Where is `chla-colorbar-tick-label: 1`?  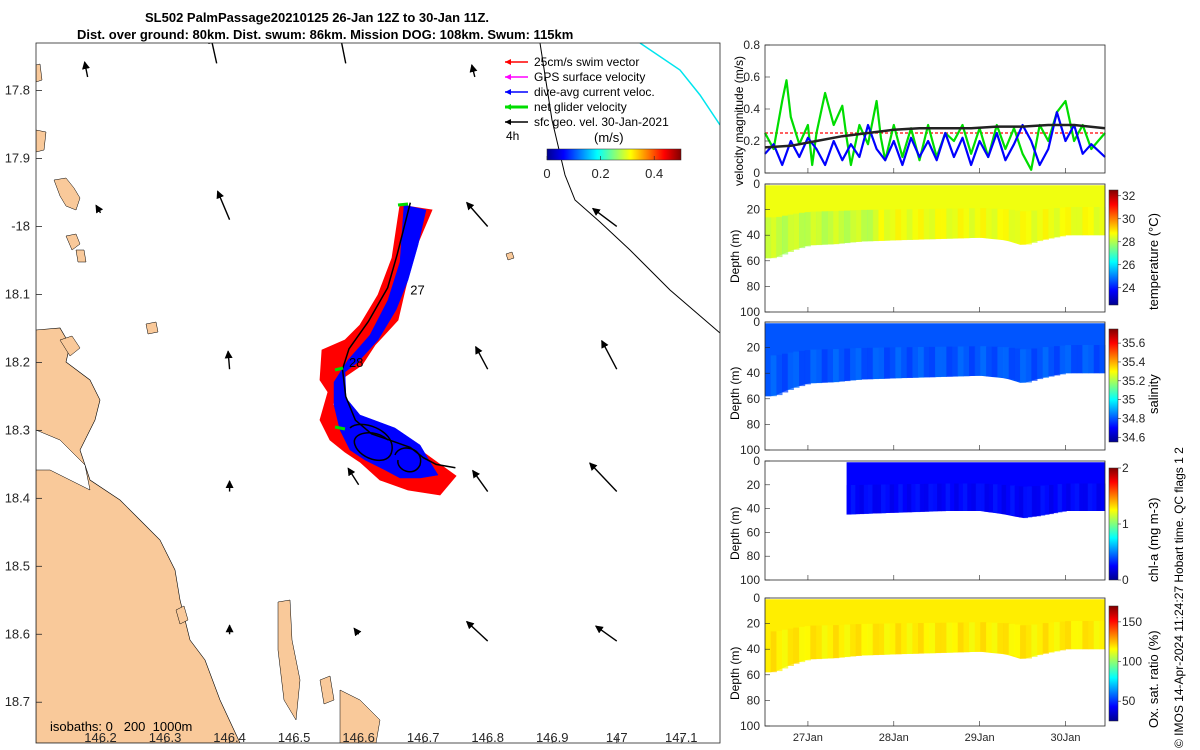 chla-colorbar-tick-label: 1 is located at coordinates (1125, 524).